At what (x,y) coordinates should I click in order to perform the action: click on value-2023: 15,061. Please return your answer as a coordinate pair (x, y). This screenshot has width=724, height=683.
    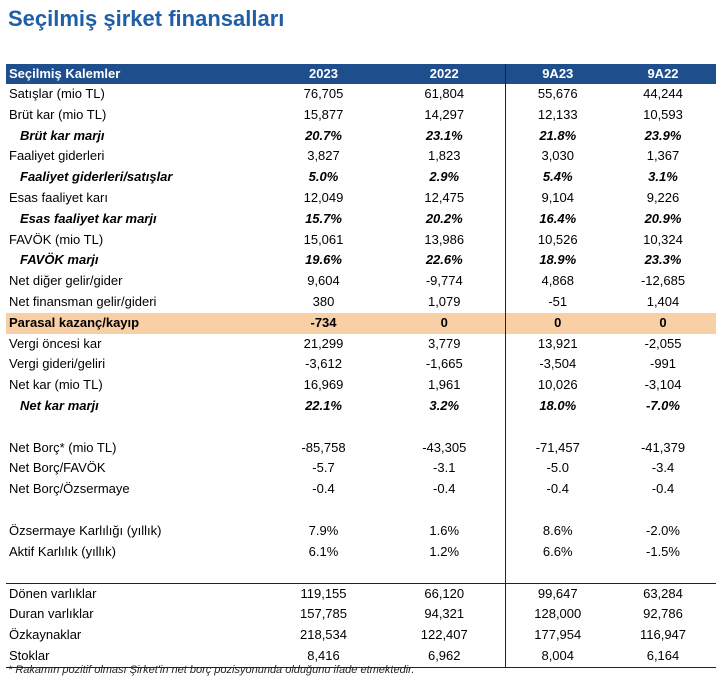
    Looking at the image, I should click on (323, 239).